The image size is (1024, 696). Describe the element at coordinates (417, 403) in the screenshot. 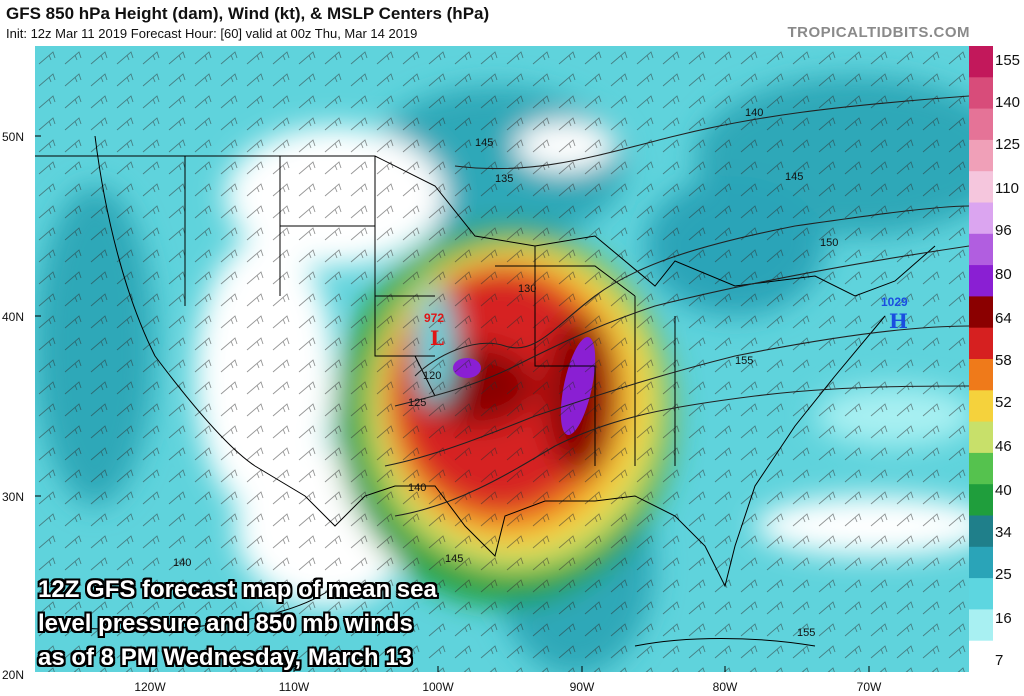

I see `contour-label: 125` at that location.